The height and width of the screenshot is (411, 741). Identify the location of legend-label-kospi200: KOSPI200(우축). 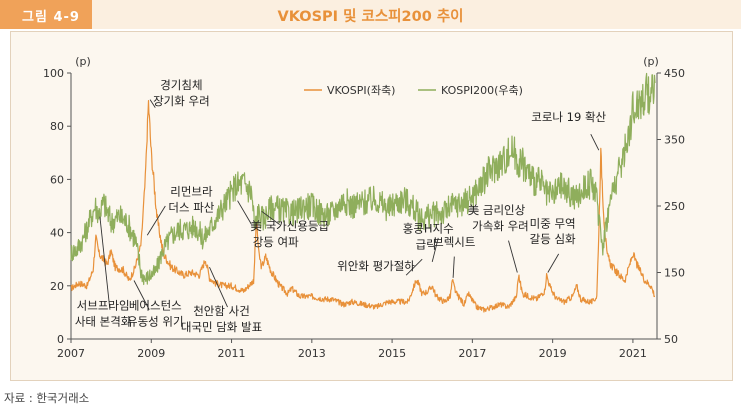
(482, 90).